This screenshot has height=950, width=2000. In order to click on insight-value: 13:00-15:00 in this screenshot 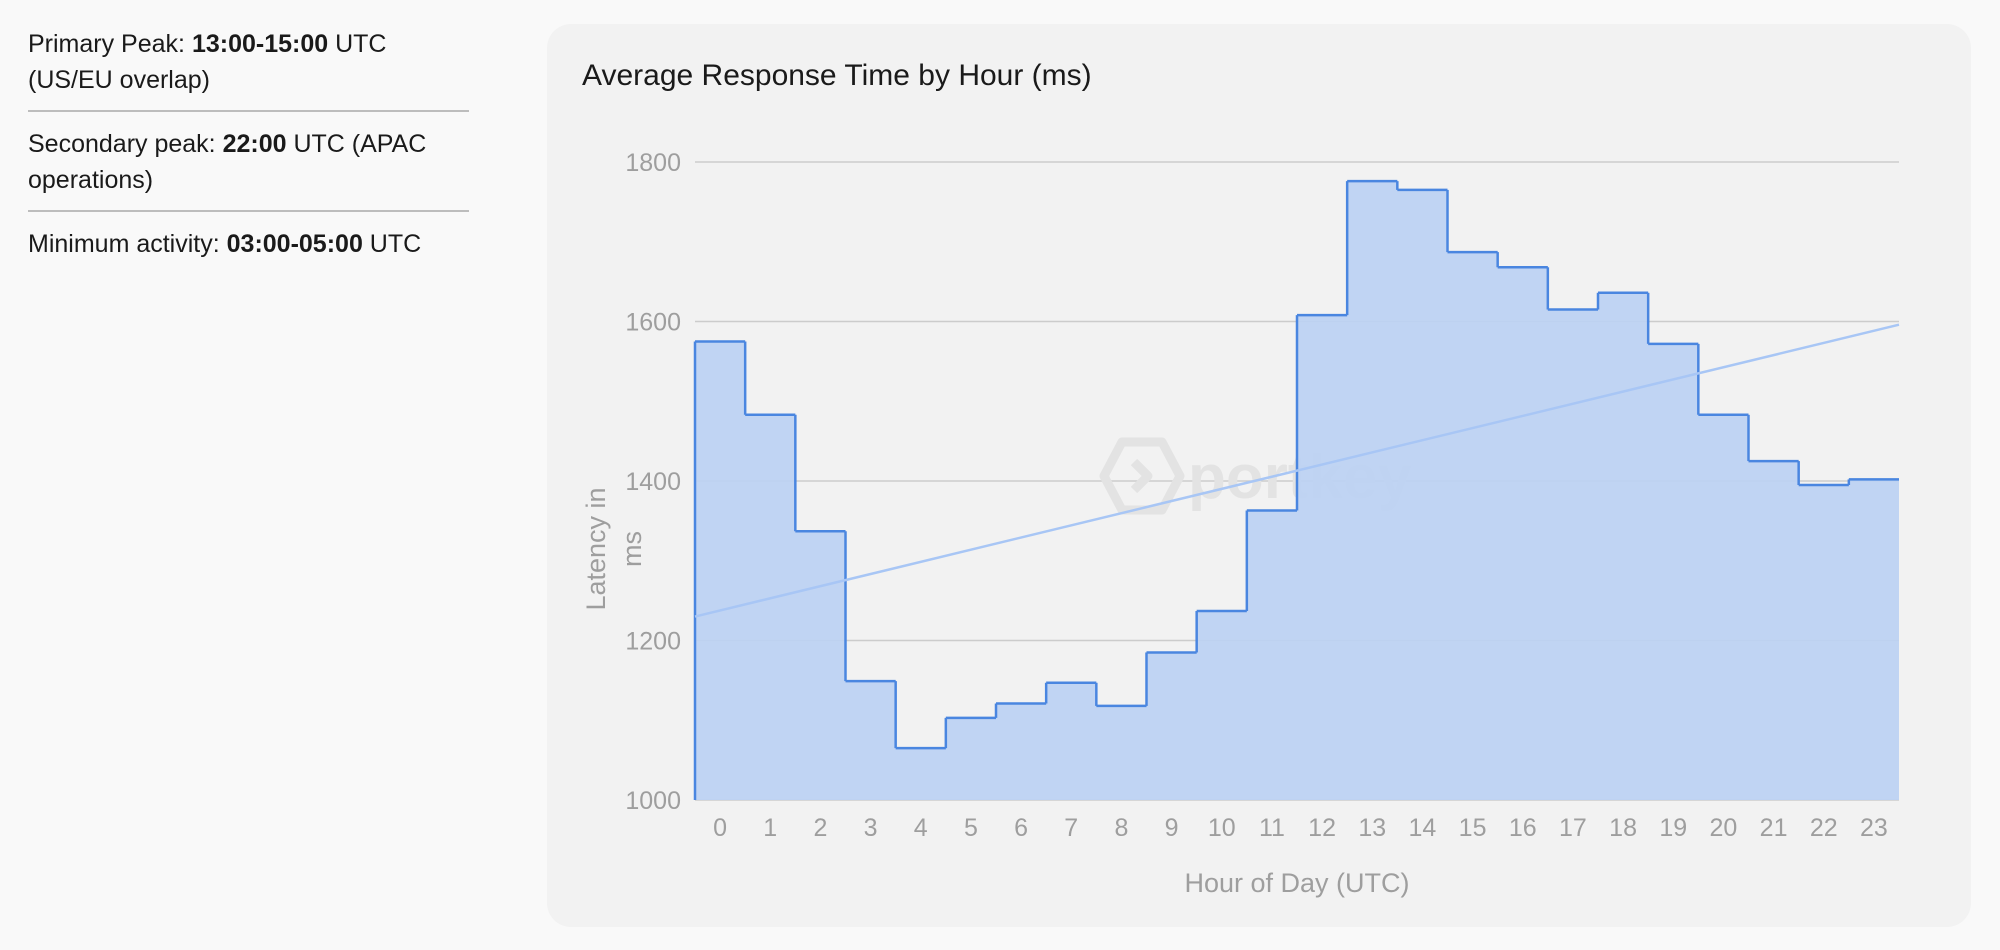, I will do `click(260, 44)`.